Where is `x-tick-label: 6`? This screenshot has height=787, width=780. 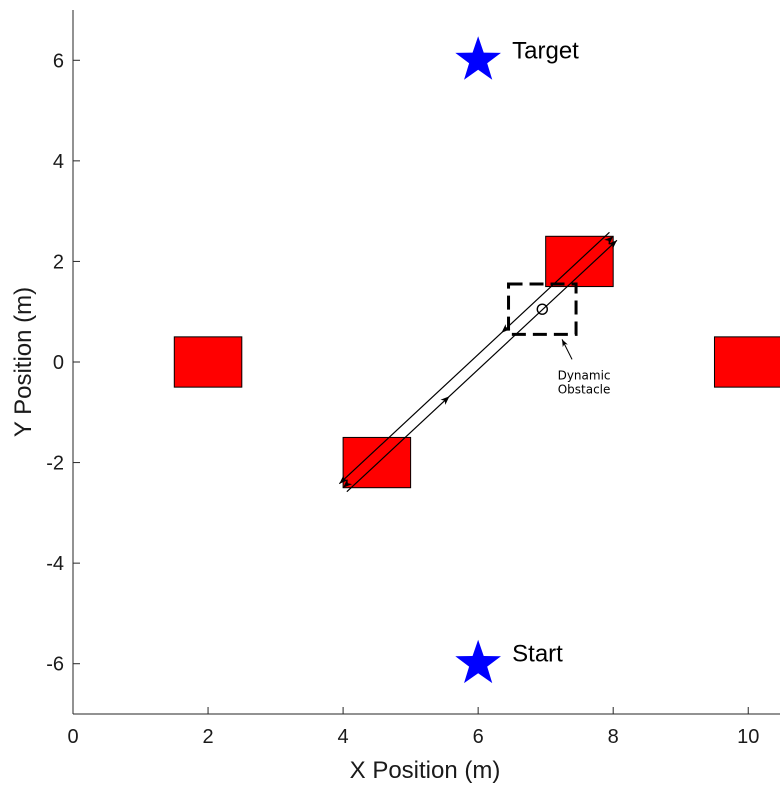
x-tick-label: 6 is located at coordinates (478, 737).